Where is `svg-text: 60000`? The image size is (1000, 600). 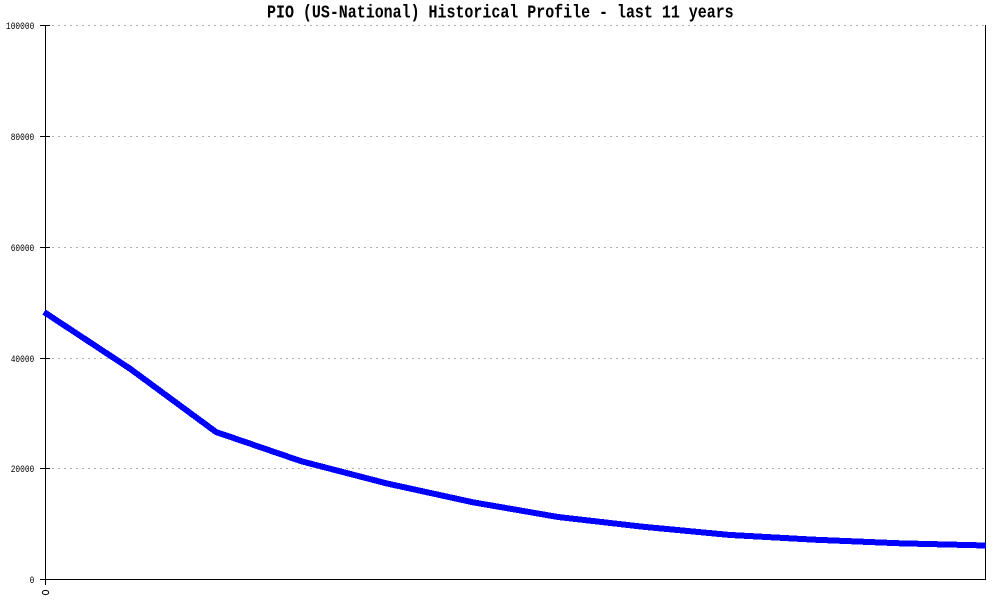 svg-text: 60000 is located at coordinates (23, 248).